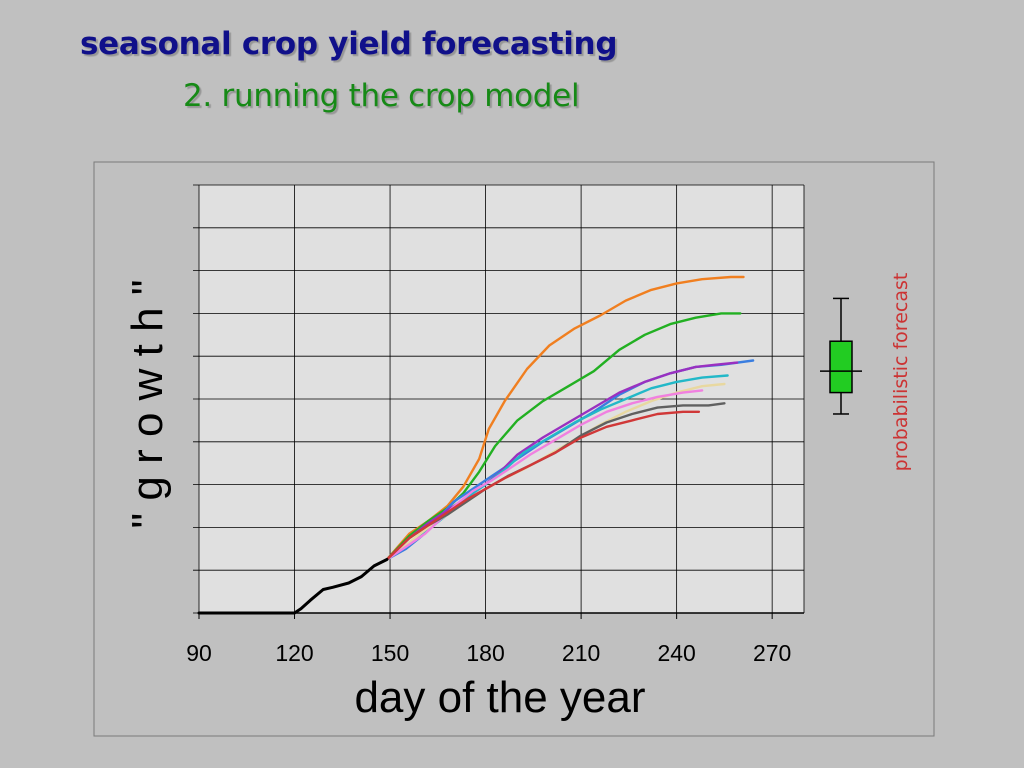  I want to click on forecast-boxplot, so click(841, 356).